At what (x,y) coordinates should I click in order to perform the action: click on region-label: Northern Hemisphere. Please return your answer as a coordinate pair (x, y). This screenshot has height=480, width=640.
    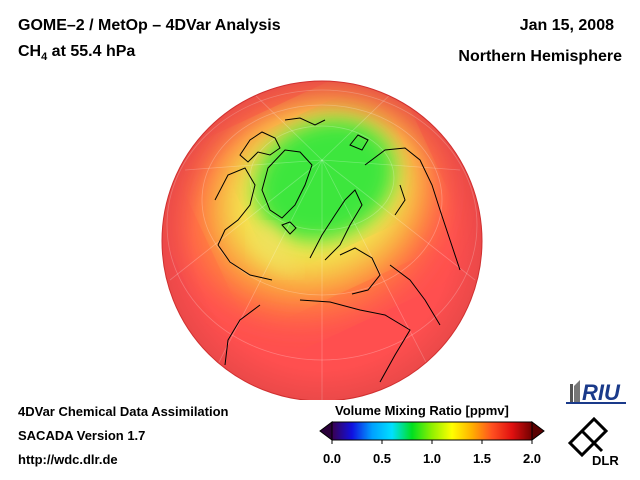
    Looking at the image, I should click on (540, 56).